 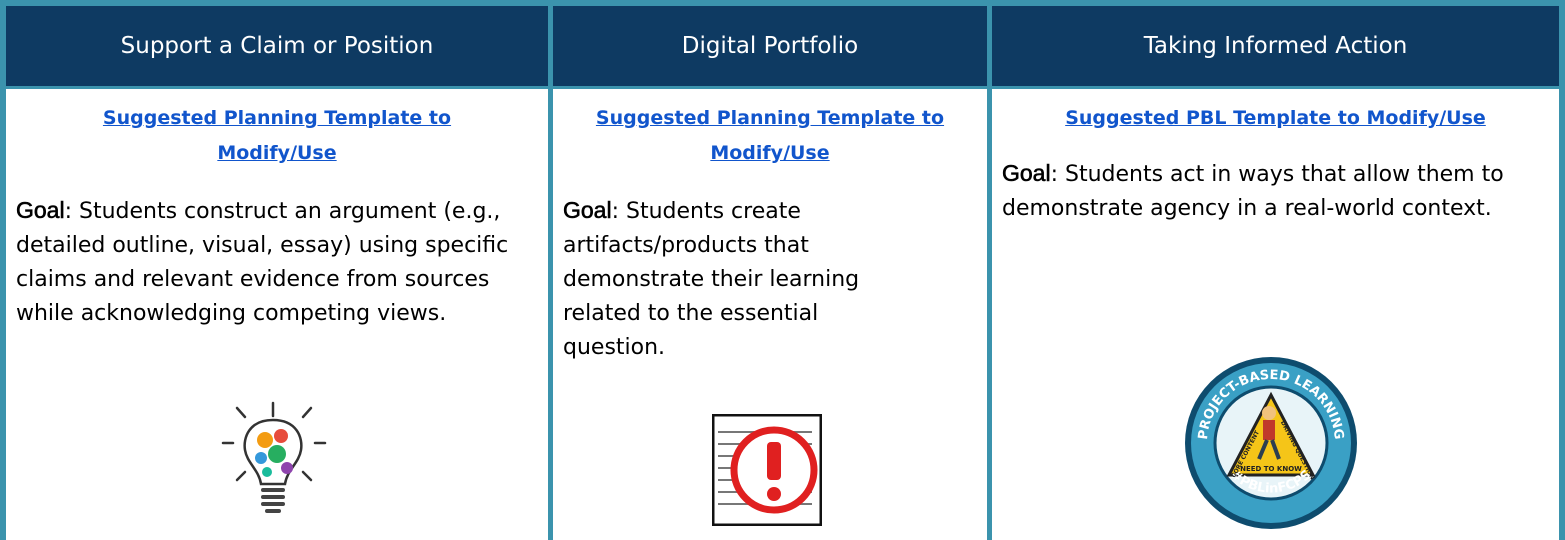 What do you see at coordinates (770, 46) in the screenshot?
I see `column-header: Digital Portfolio` at bounding box center [770, 46].